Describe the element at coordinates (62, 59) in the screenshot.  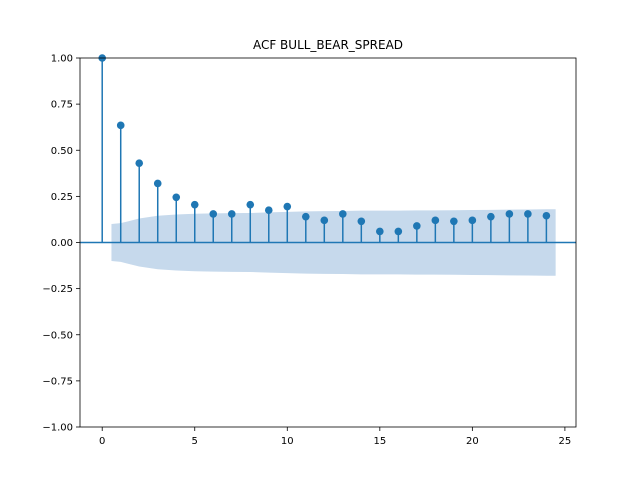
I see `y-tick-label: 1.00` at that location.